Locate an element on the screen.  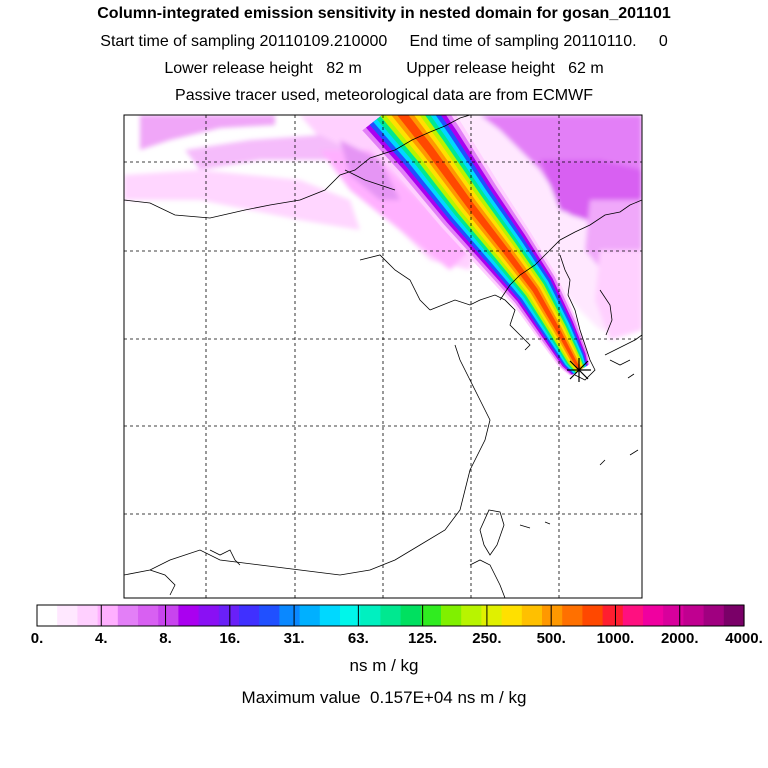
colorbar-tick-label: 31. is located at coordinates (294, 638).